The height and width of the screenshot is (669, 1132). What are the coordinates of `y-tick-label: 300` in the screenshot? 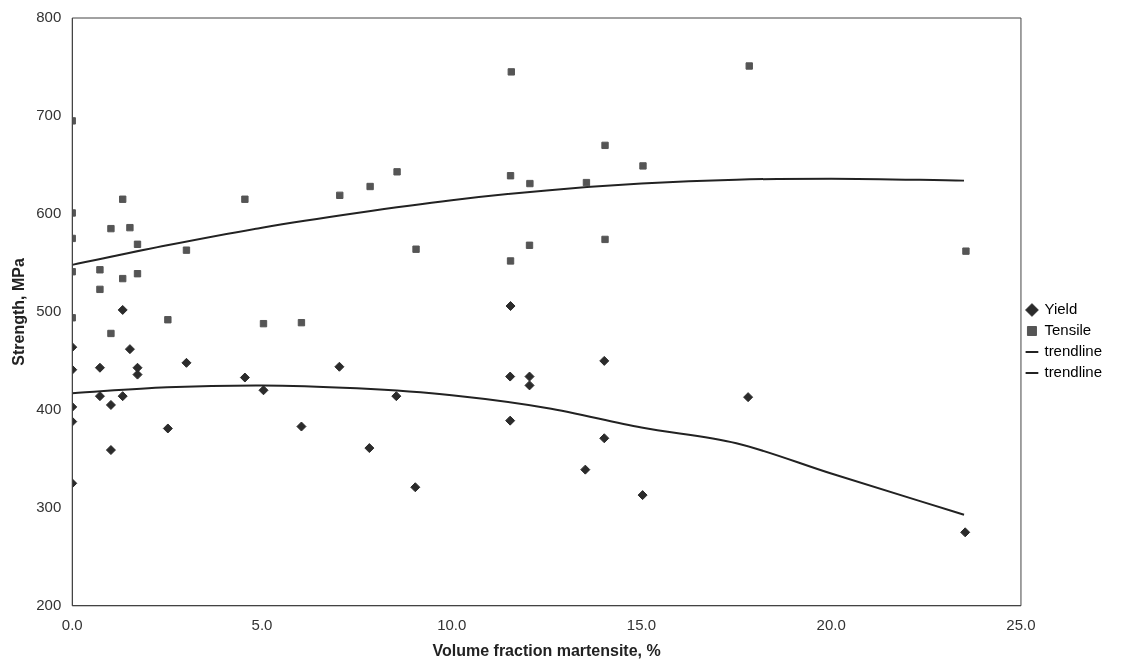 It's located at (49, 506).